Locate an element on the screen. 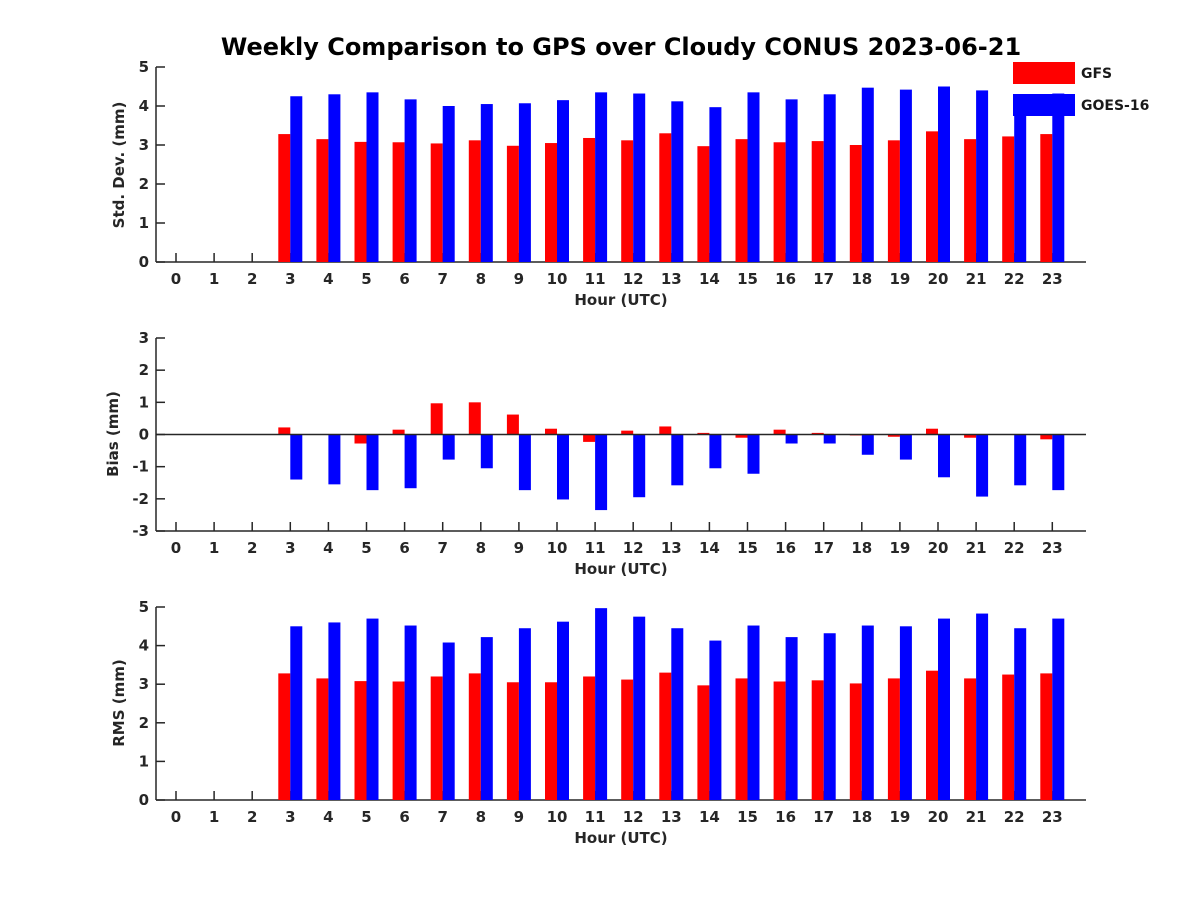  x-tick-label: 20 is located at coordinates (938, 817).